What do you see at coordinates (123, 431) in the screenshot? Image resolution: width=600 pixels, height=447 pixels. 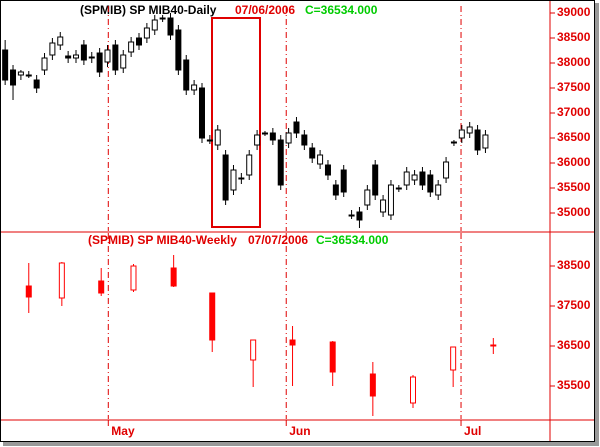 I see `x-tick-label: May` at bounding box center [123, 431].